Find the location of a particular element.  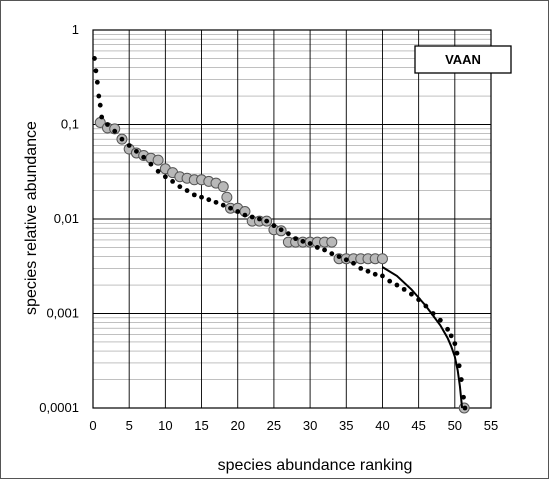

y-tick-label: 1 is located at coordinates (75, 29).